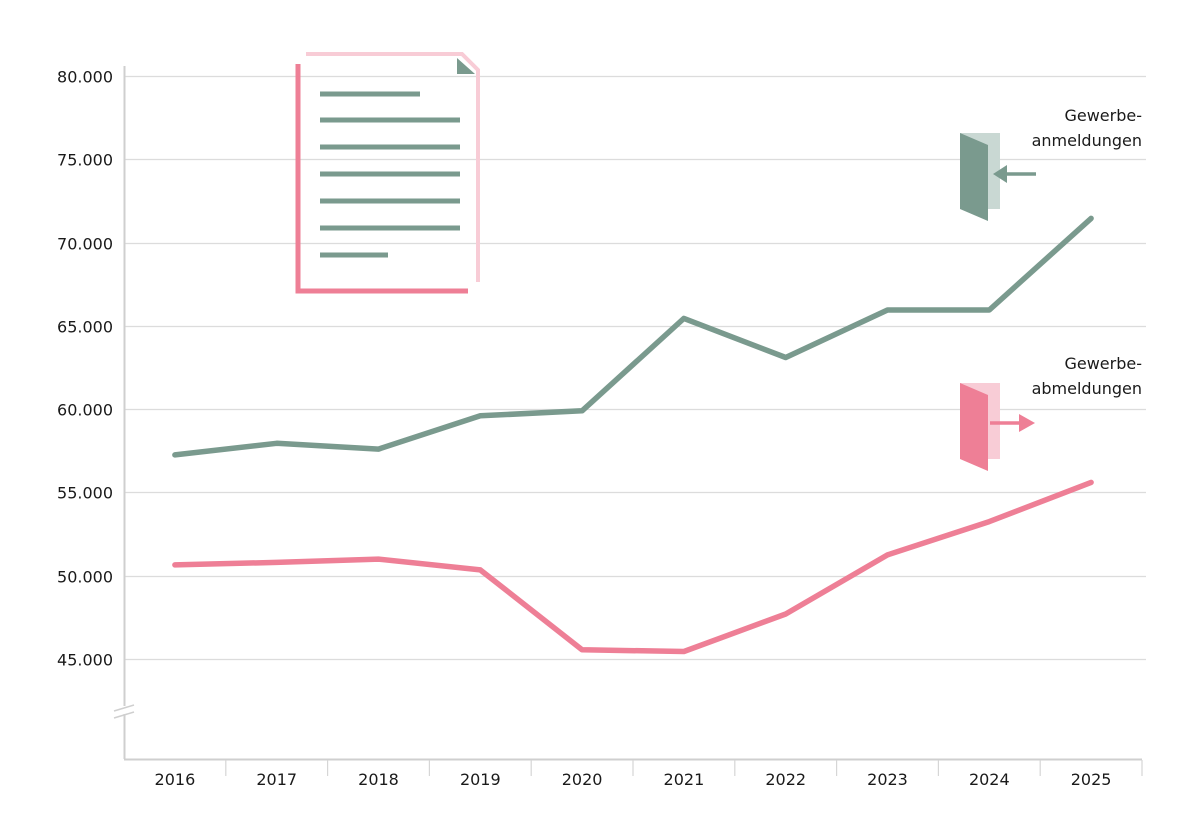  What do you see at coordinates (998, 177) in the screenshot?
I see `door-arrow-in-icon` at bounding box center [998, 177].